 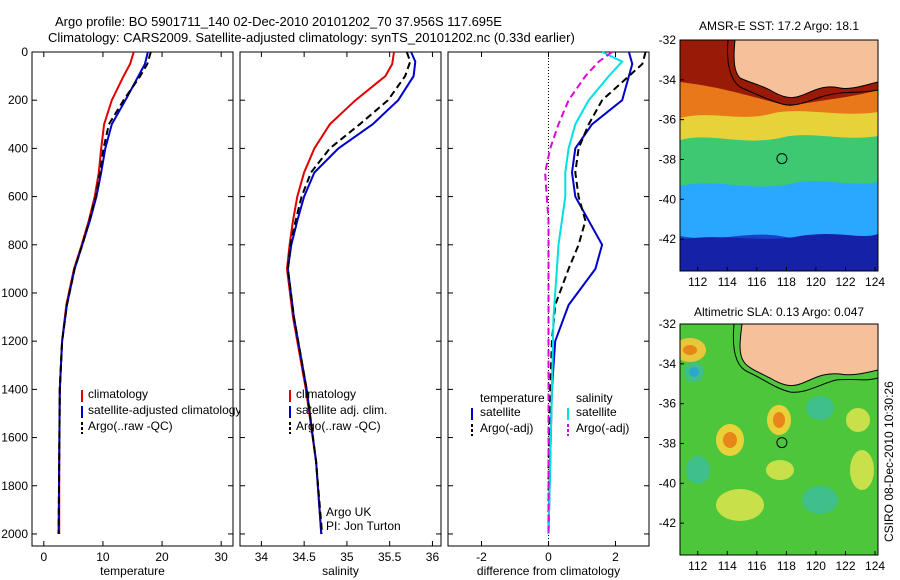 I want to click on temperature-xtick-label: 20, so click(x=162, y=557).